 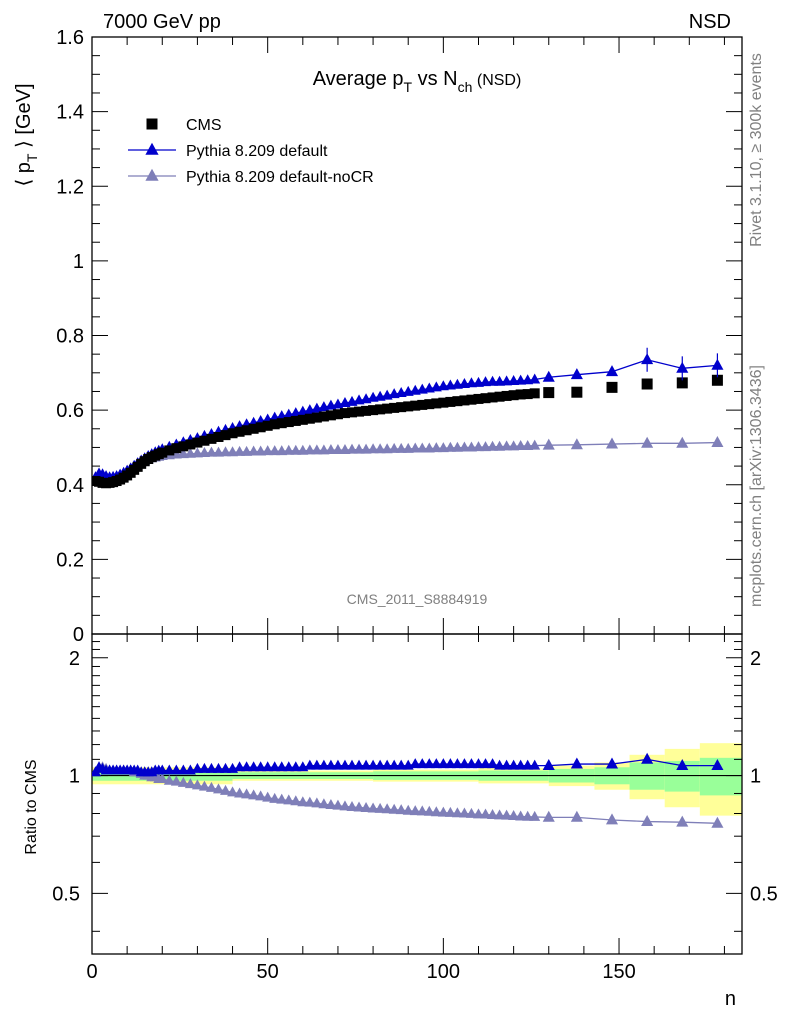 I want to click on y-axis-label-sub: T, so click(x=32, y=157).